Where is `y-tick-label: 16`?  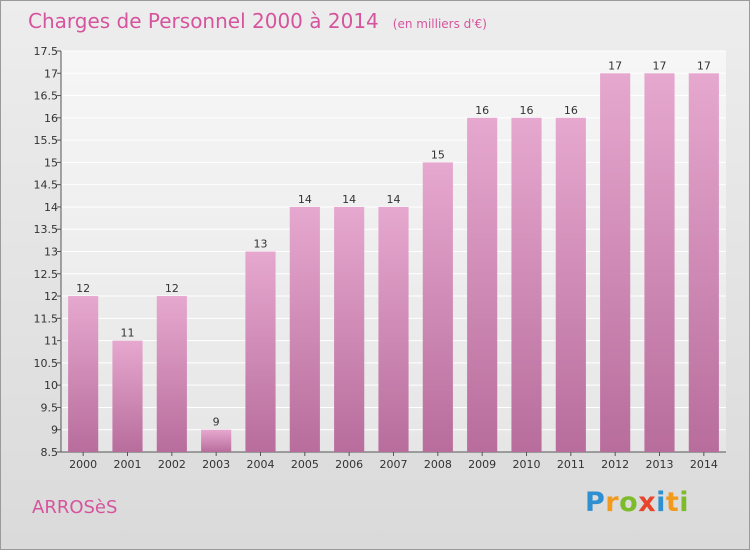
y-tick-label: 16 is located at coordinates (51, 118).